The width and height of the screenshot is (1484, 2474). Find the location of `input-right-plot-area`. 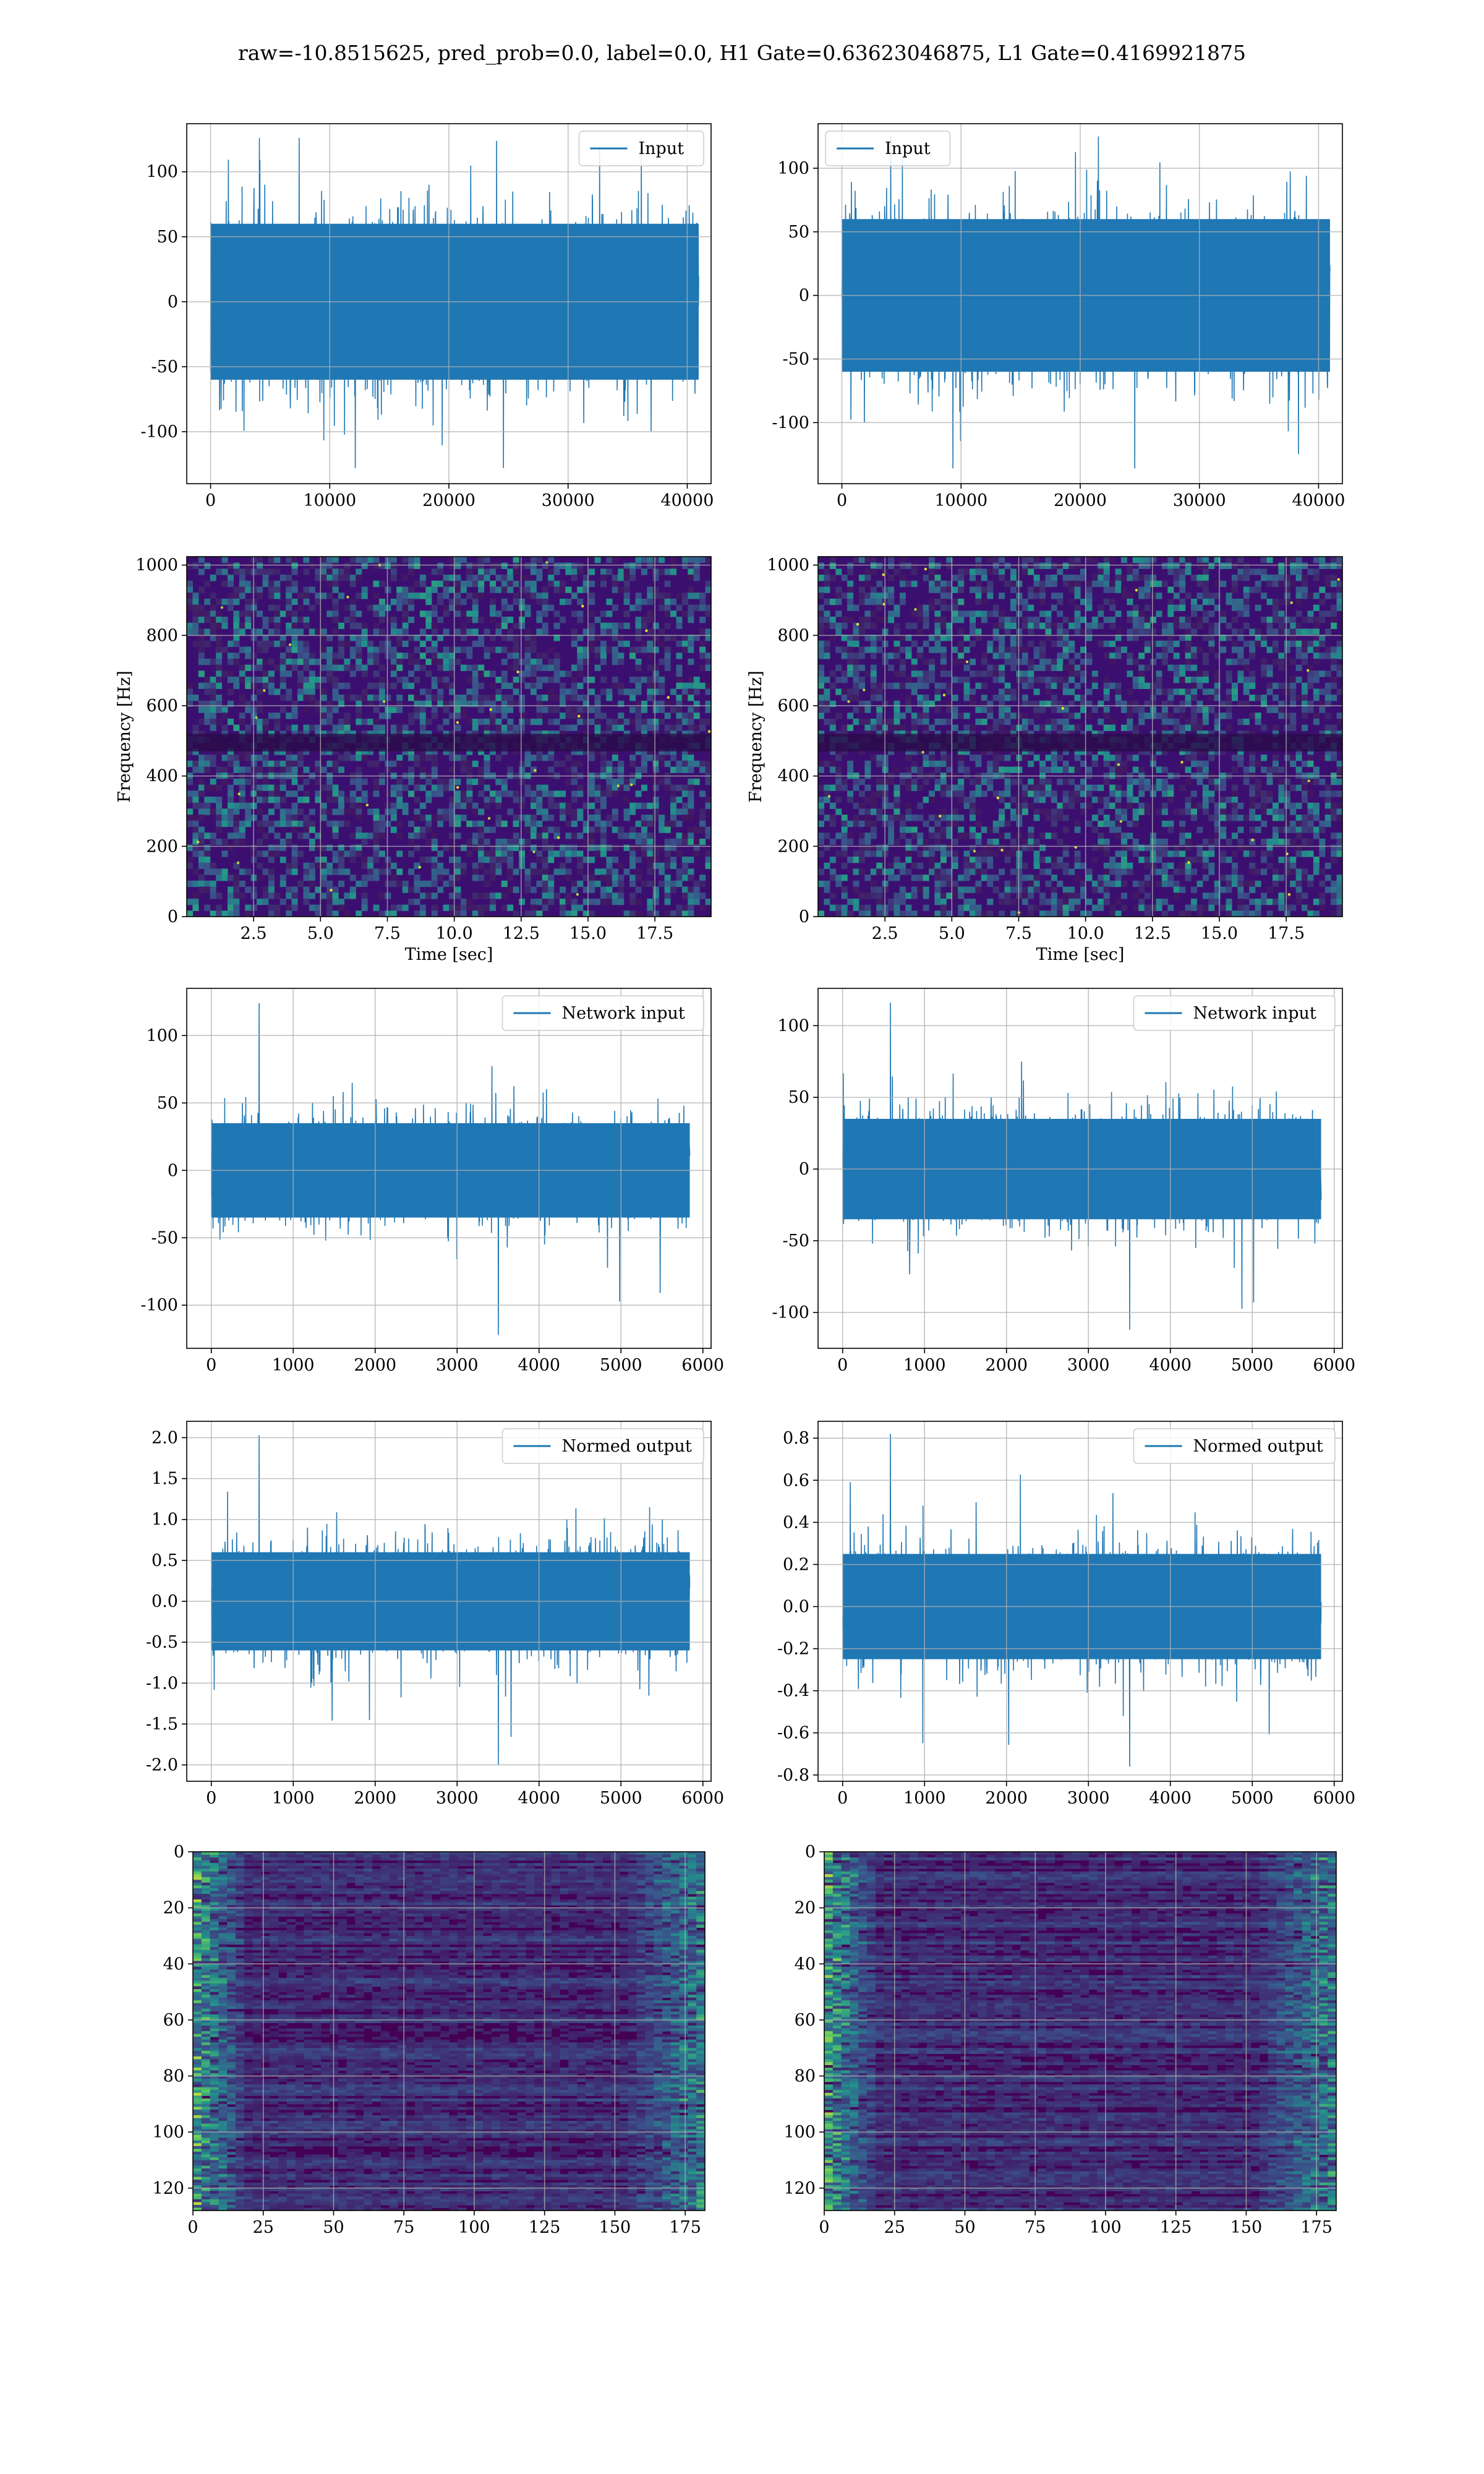

input-right-plot-area is located at coordinates (1086, 302).